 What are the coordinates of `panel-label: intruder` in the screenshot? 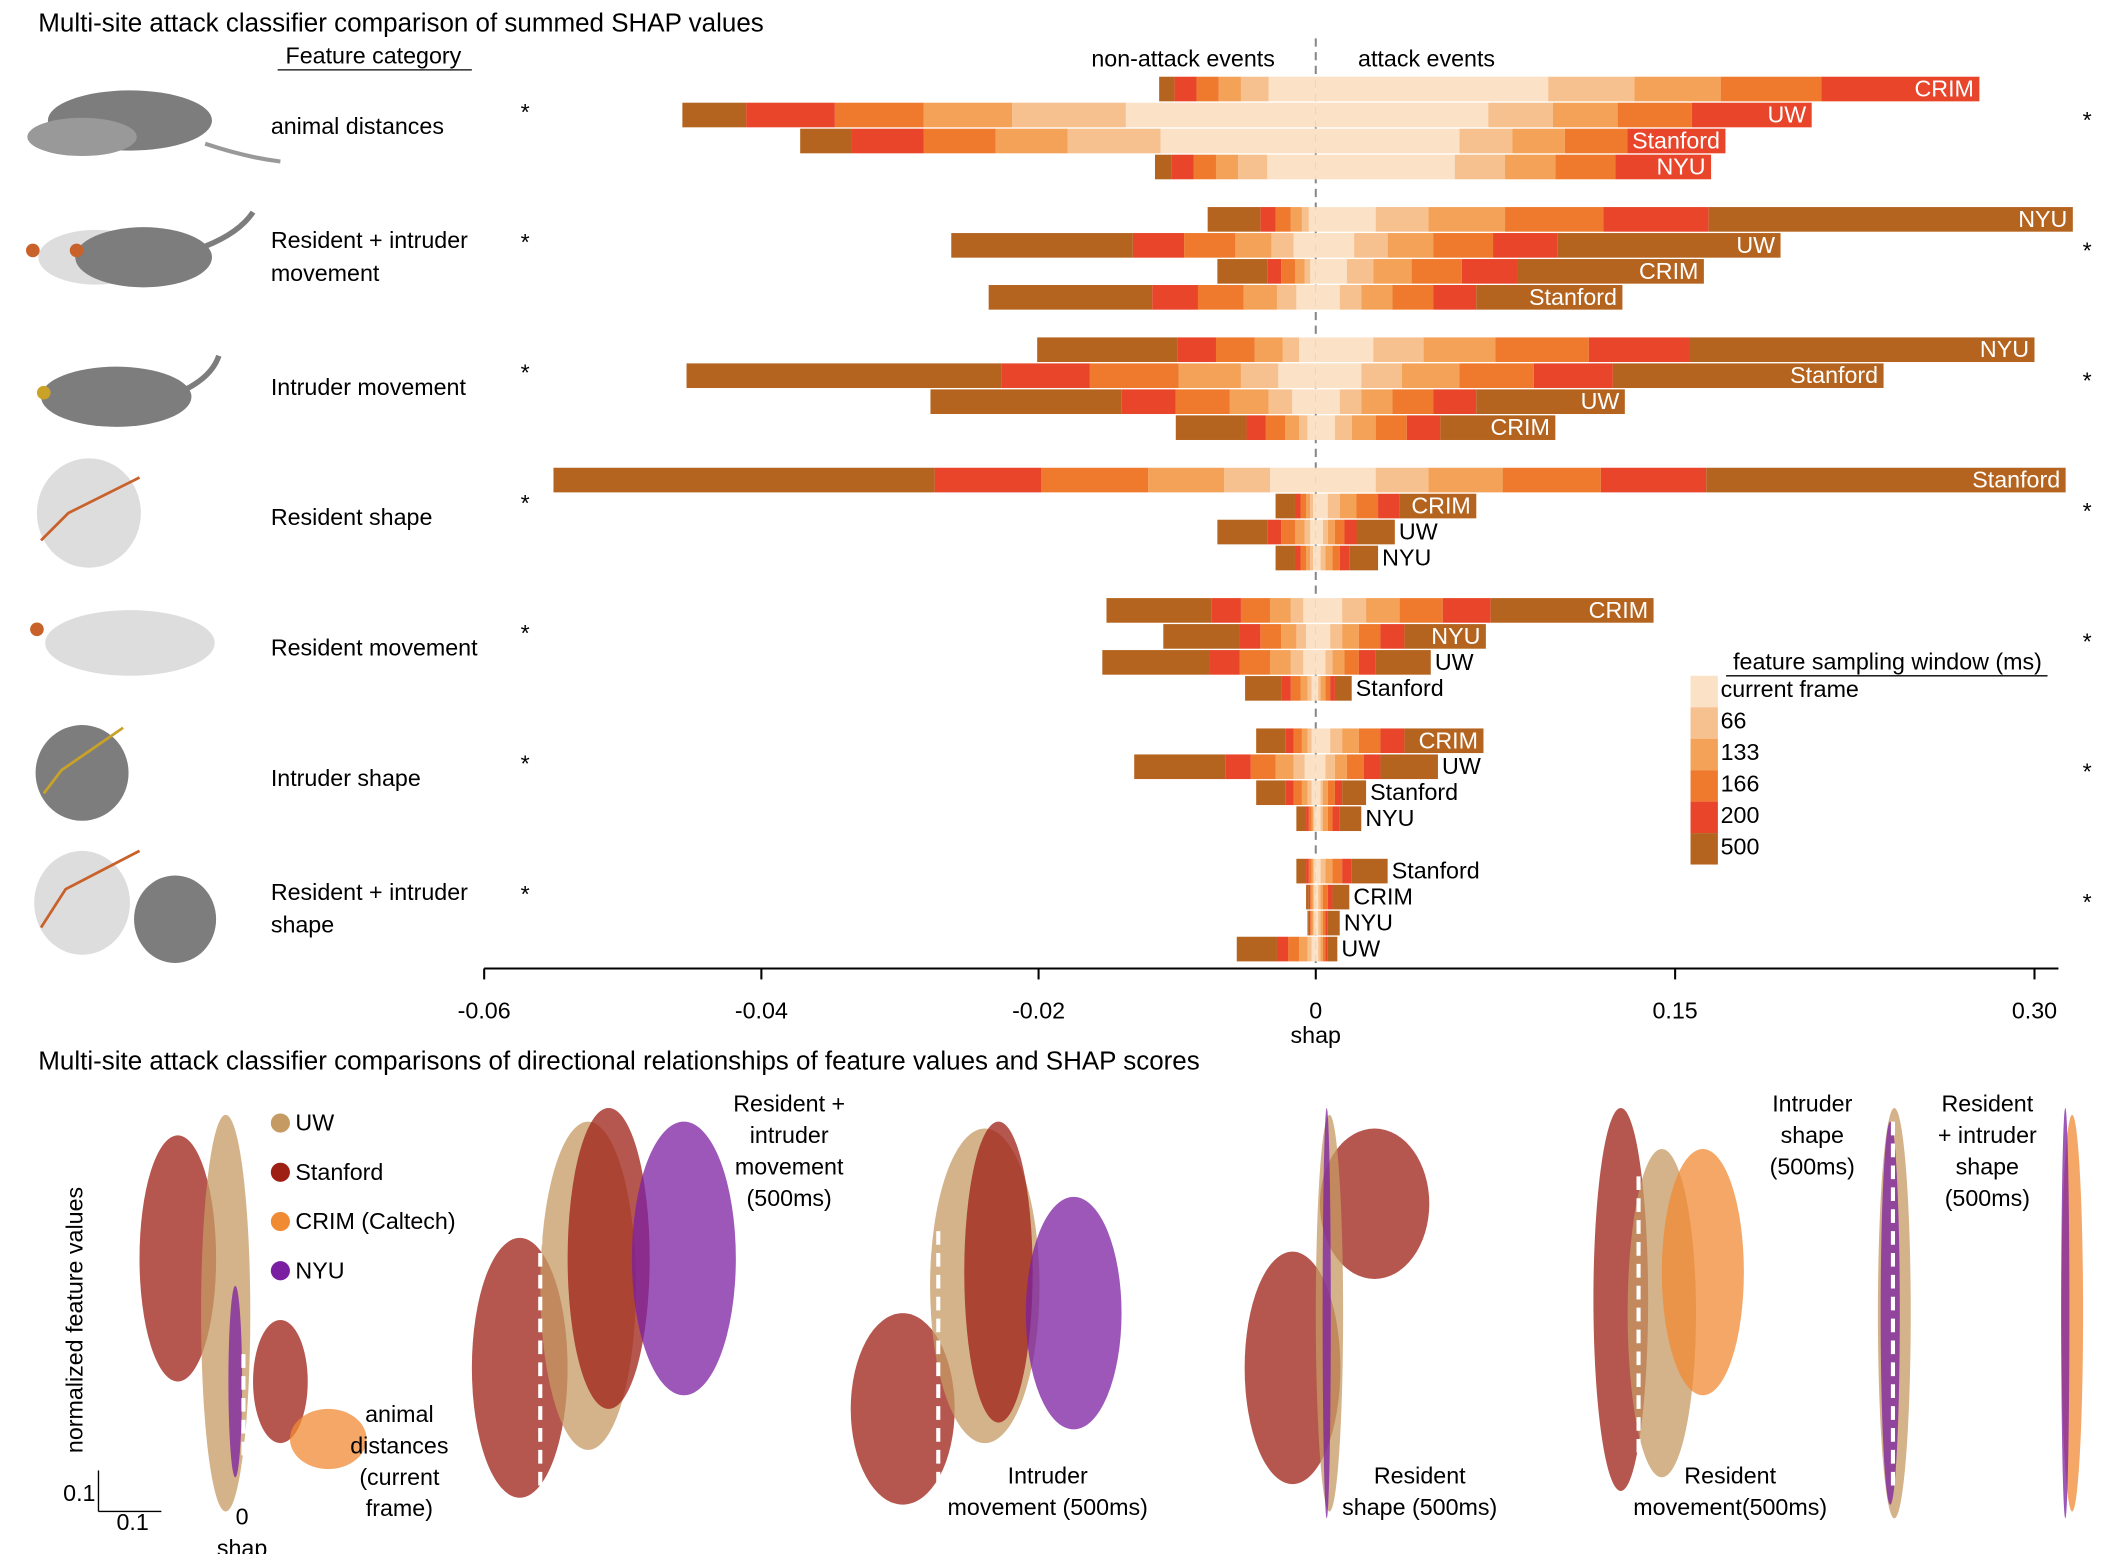 It's located at (789, 1135).